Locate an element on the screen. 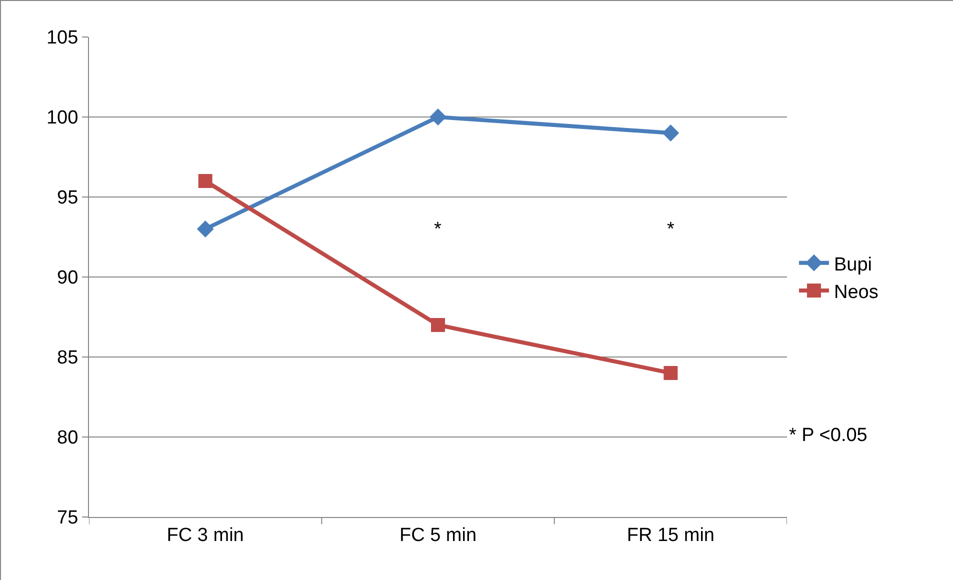 This screenshot has height=580, width=953. y-tick-label: 85 is located at coordinates (67, 358).